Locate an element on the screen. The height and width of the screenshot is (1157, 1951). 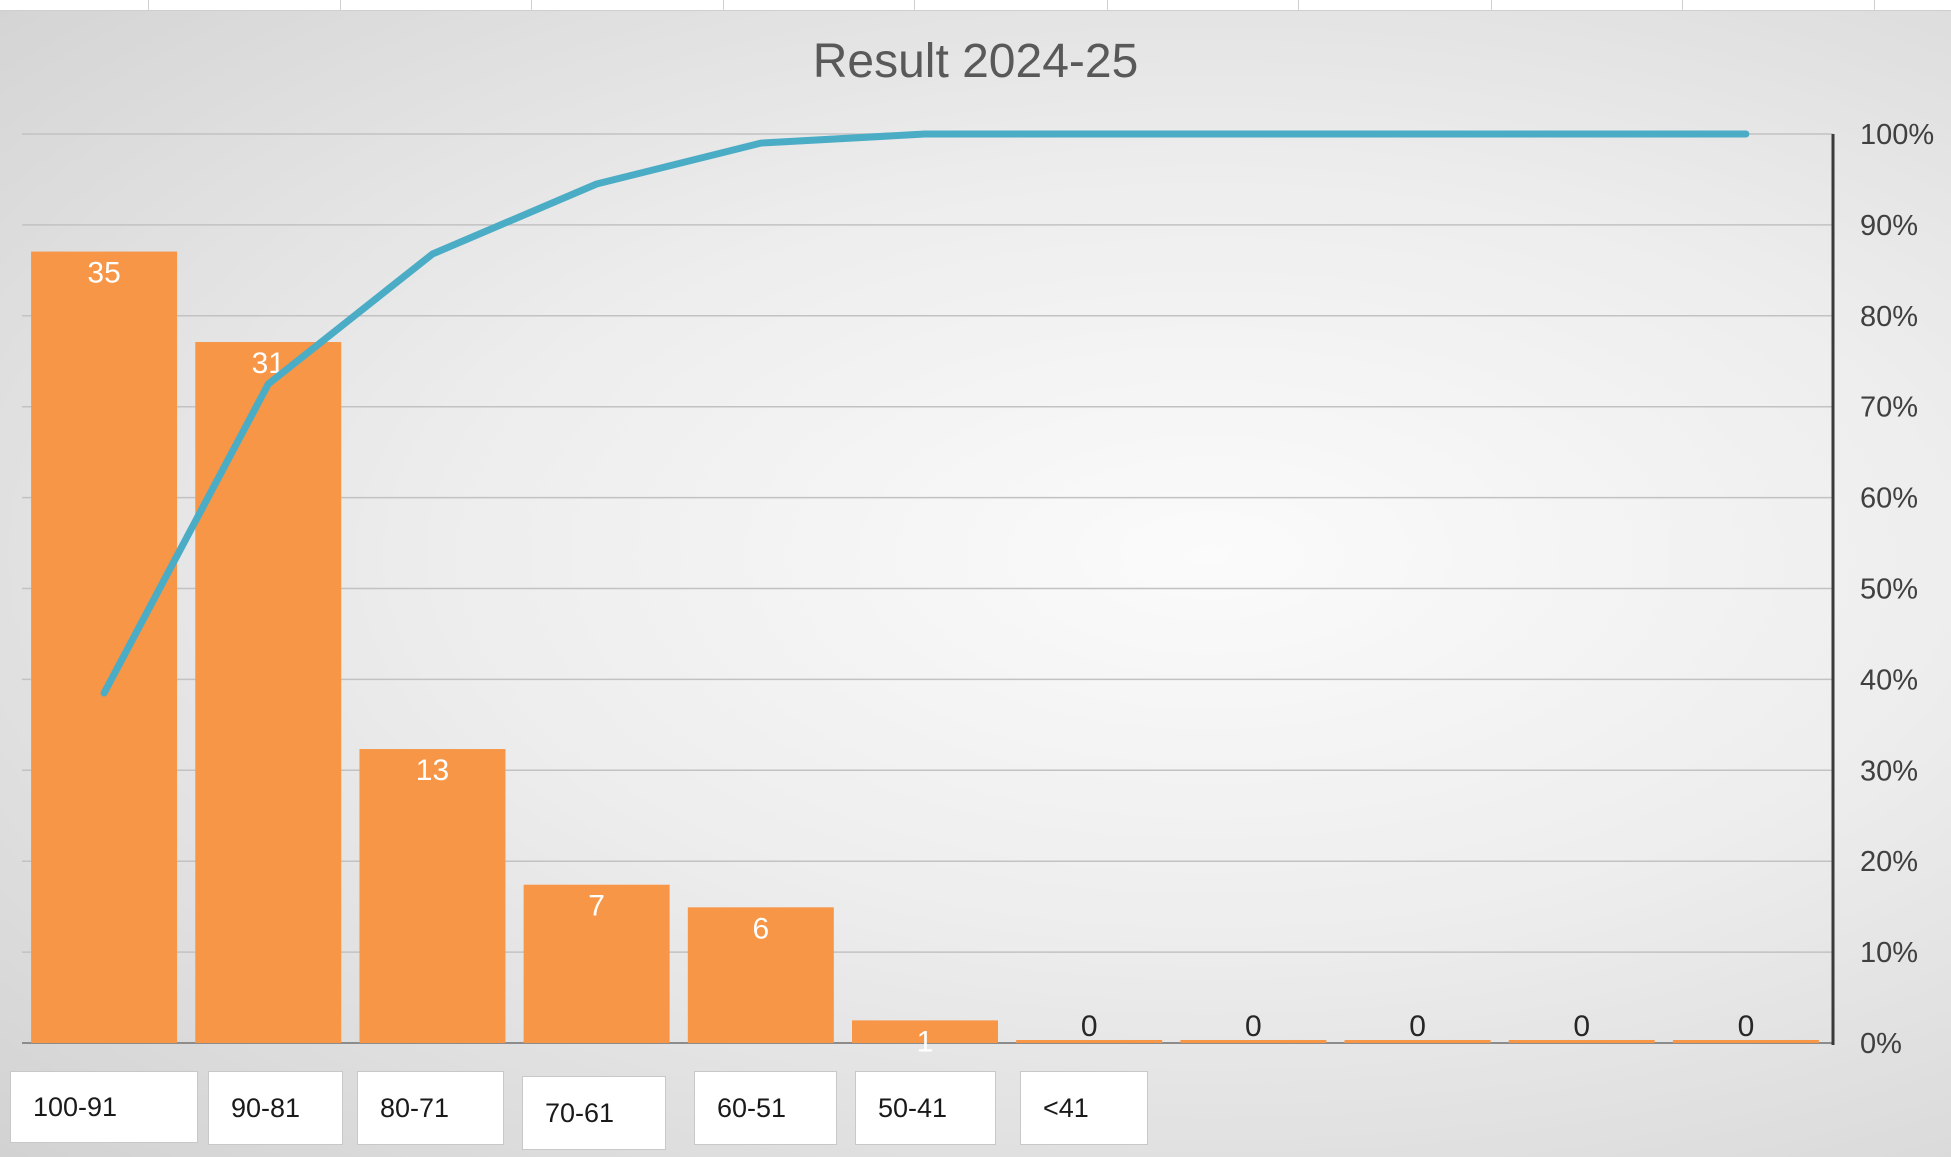
y2-tick-label: 50% is located at coordinates (1889, 590).